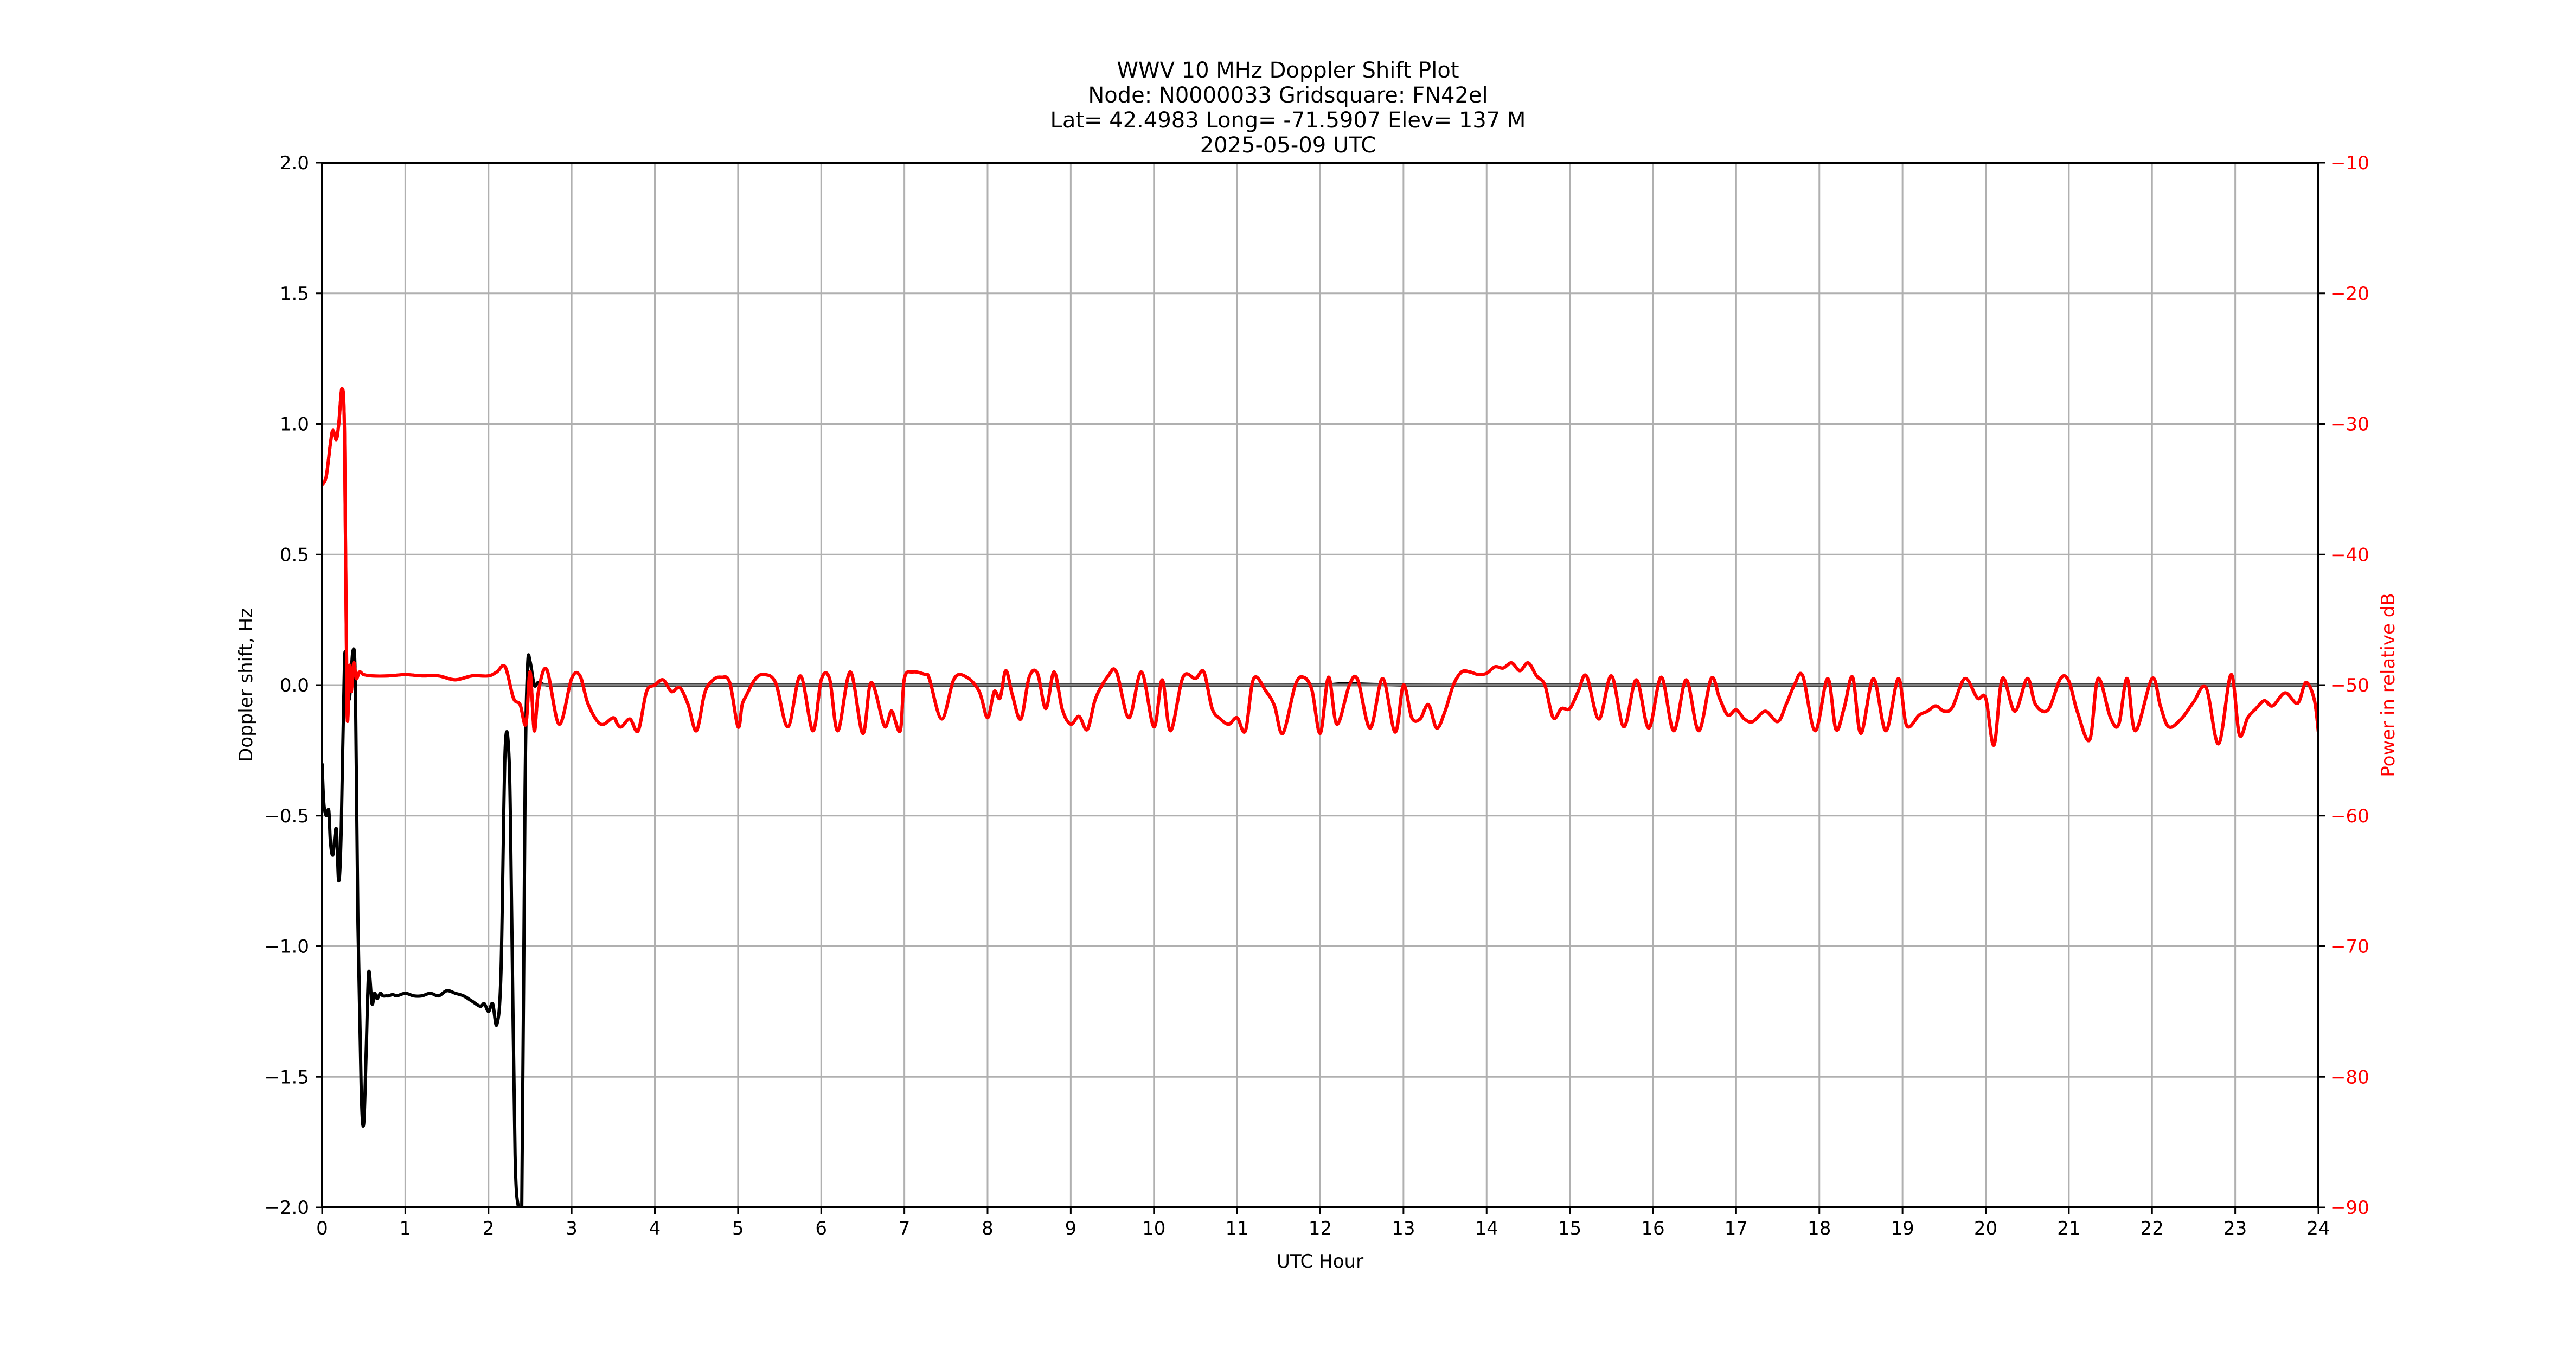 The height and width of the screenshot is (1356, 2576). I want to click on x-tick-label: 11, so click(1236, 1228).